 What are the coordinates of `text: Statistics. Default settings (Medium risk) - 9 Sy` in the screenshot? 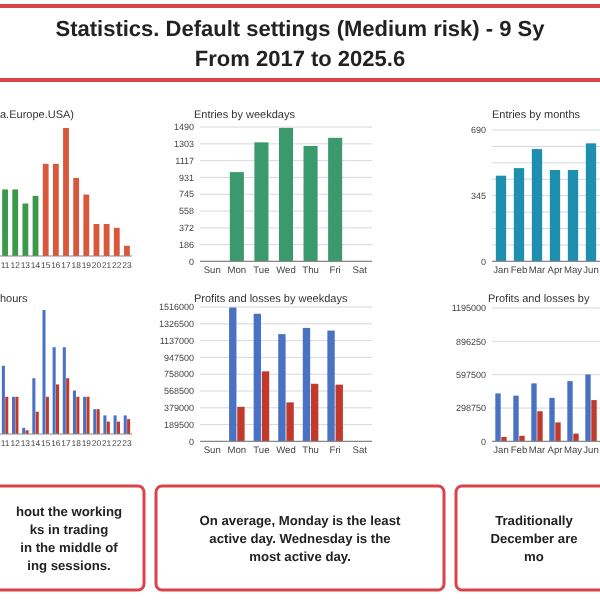 It's located at (301, 29).